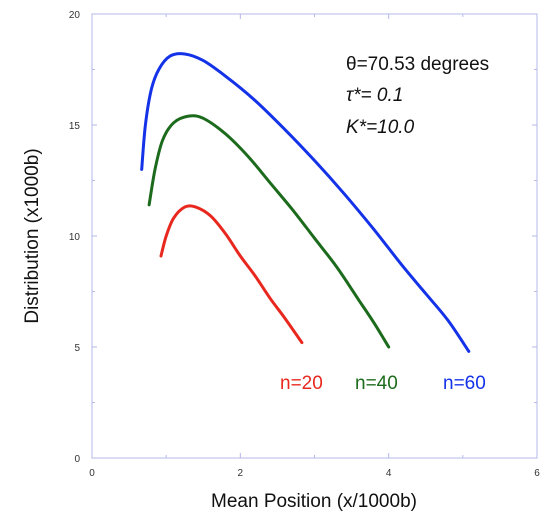 This screenshot has height=525, width=550. Describe the element at coordinates (389, 473) in the screenshot. I see `x-tick-label: 4` at that location.